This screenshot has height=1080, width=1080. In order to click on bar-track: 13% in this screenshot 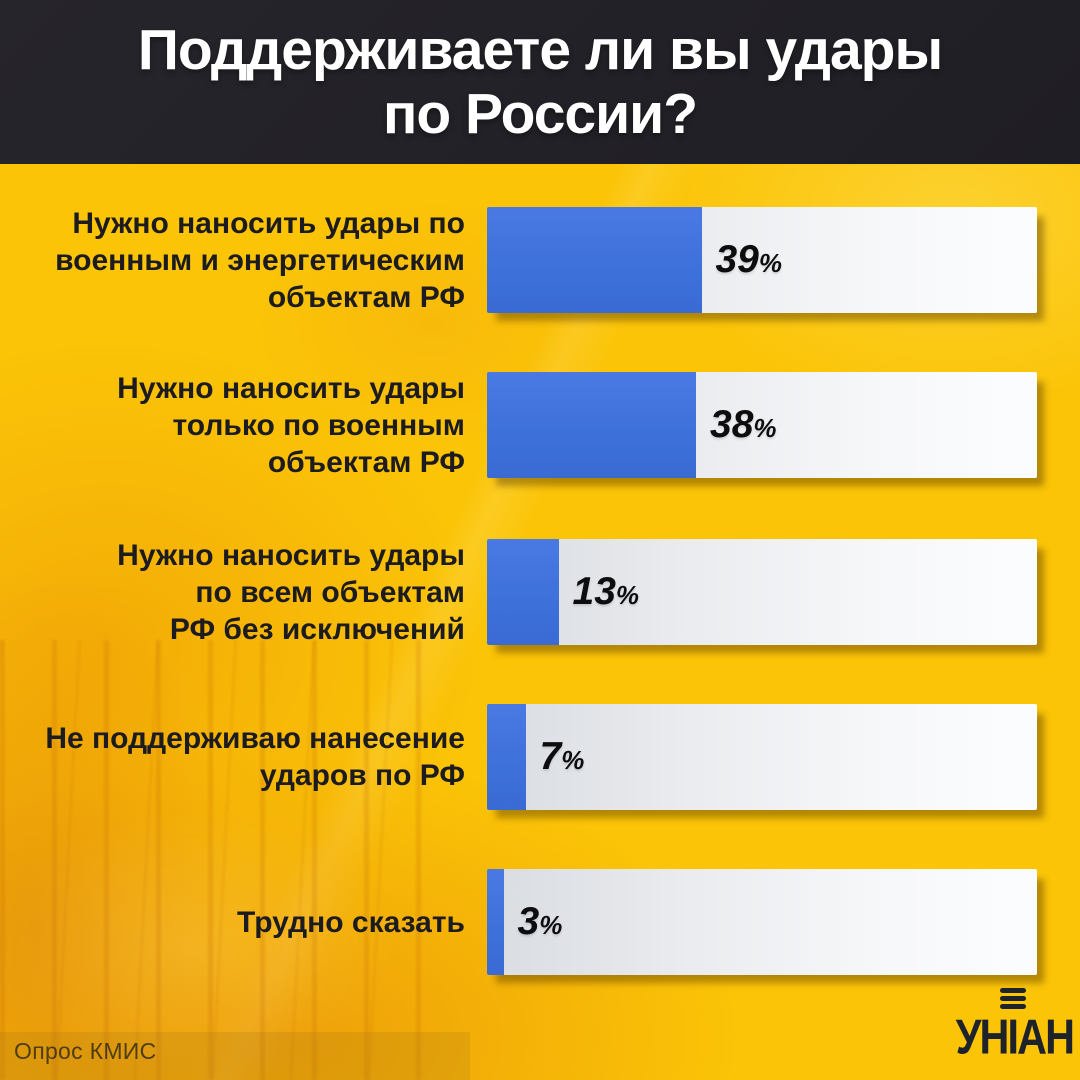, I will do `click(762, 592)`.